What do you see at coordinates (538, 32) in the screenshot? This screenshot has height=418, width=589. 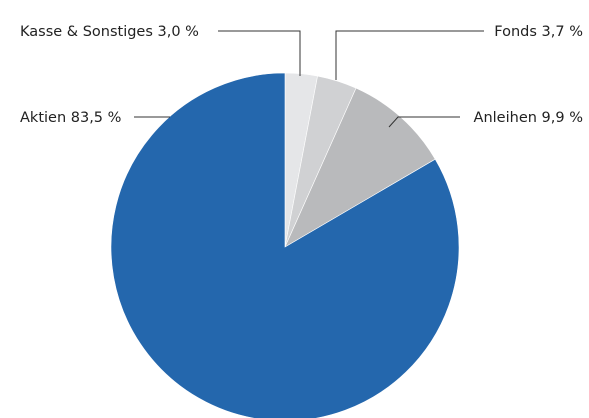 I see `slice-label-fonds: Fonds 3,7 %` at bounding box center [538, 32].